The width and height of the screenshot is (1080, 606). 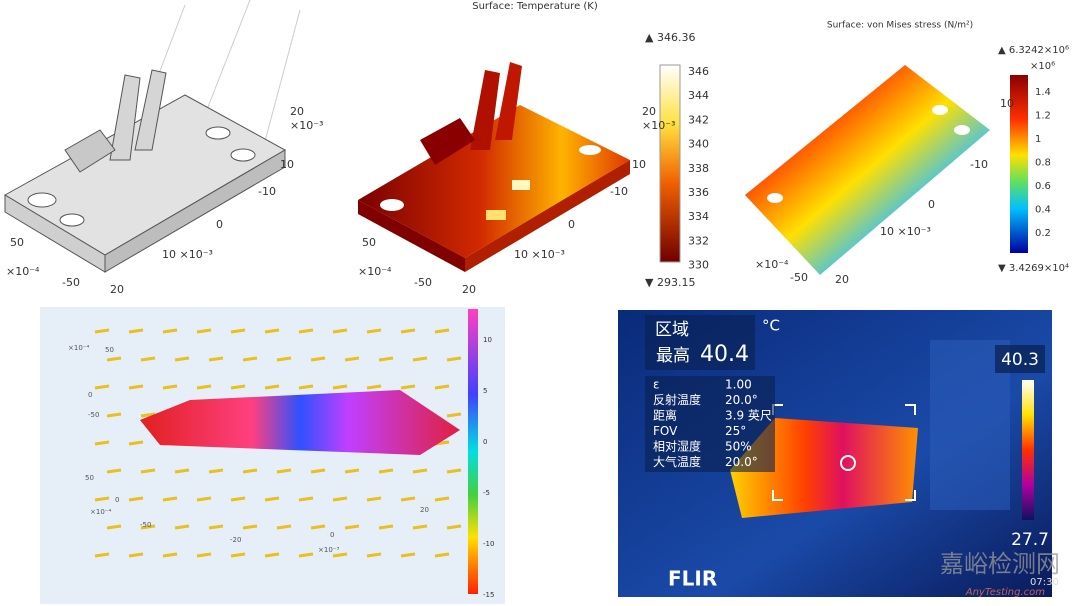 What do you see at coordinates (485, 110) in the screenshot?
I see `temperature-prong` at bounding box center [485, 110].